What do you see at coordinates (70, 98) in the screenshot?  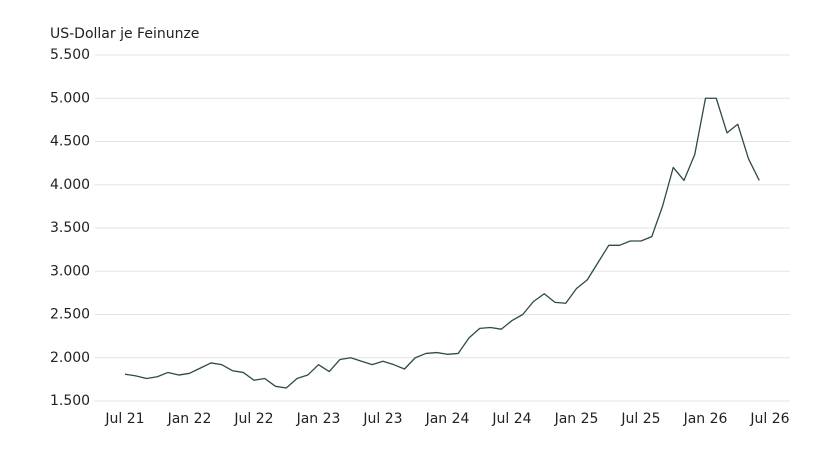 I see `y-tick-label: 5.000` at bounding box center [70, 98].